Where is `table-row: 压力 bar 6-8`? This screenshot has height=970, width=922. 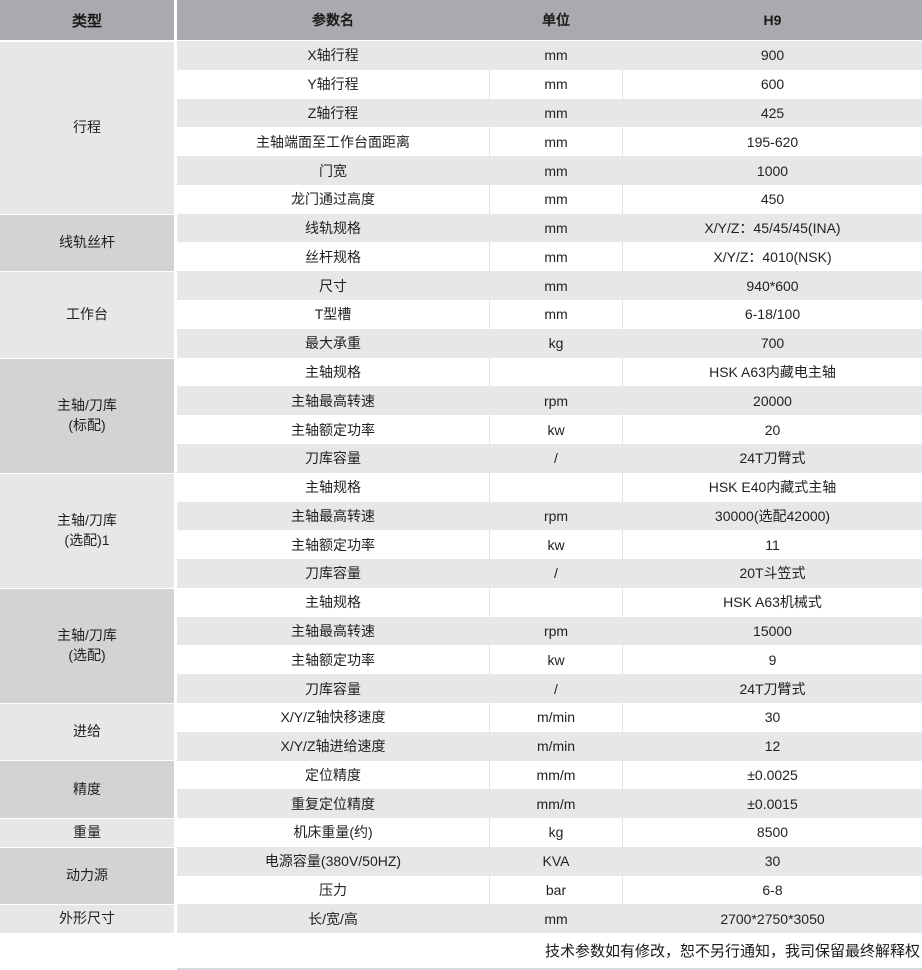 table-row: 压力 bar 6-8 is located at coordinates (549, 890).